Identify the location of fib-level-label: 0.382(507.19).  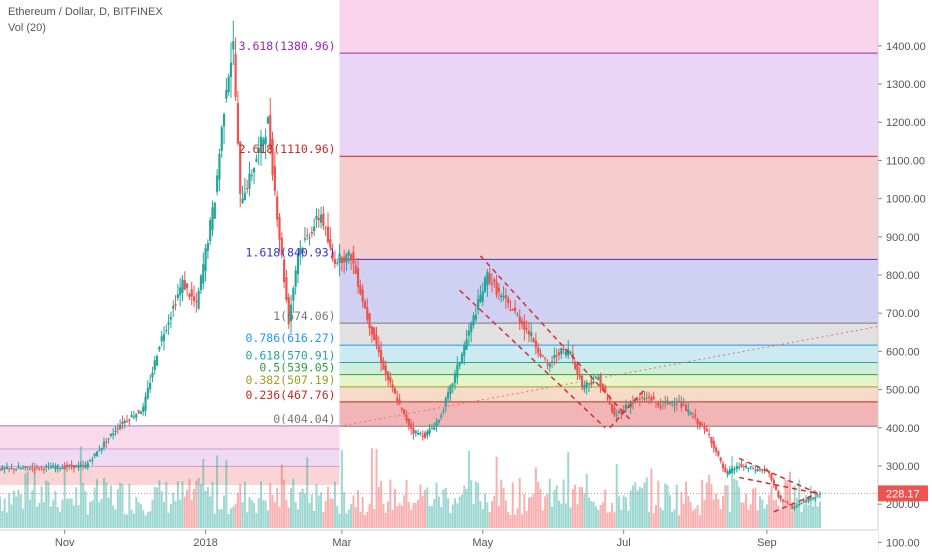
(291, 380).